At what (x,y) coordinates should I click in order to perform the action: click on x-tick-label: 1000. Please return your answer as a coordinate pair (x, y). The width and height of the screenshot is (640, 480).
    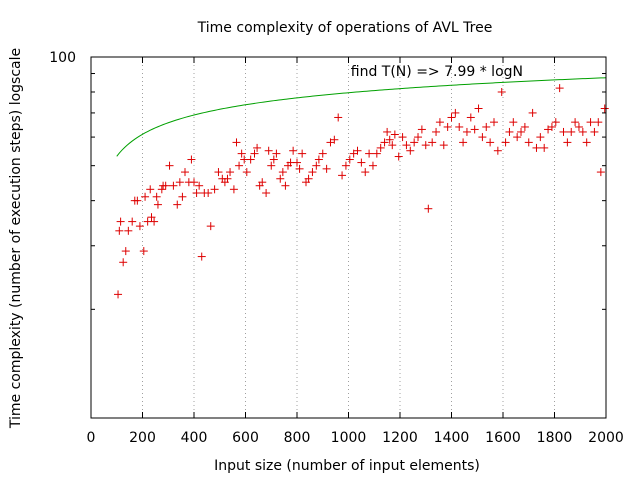
    Looking at the image, I should click on (349, 438).